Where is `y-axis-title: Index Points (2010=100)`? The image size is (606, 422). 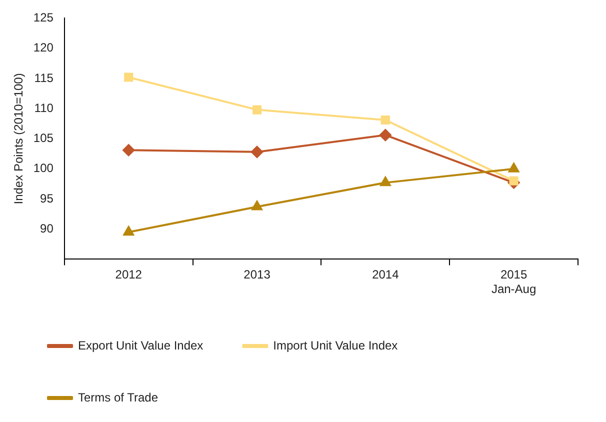 y-axis-title: Index Points (2010=100) is located at coordinates (19, 138).